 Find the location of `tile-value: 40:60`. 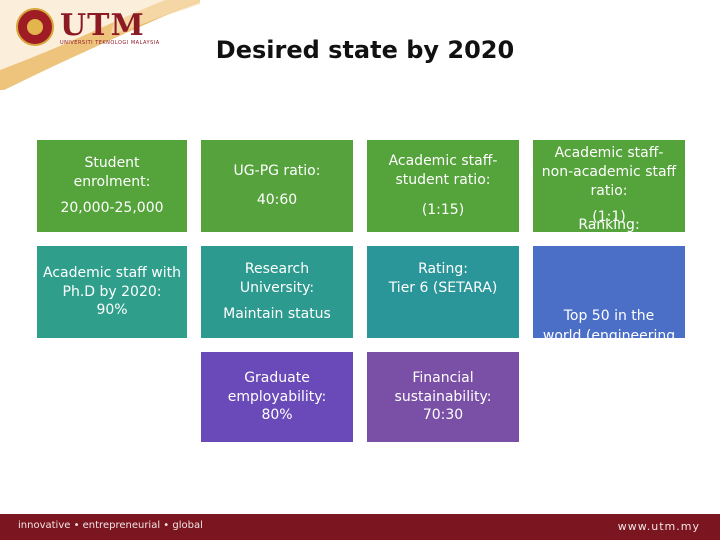

tile-value: 40:60 is located at coordinates (277, 200).